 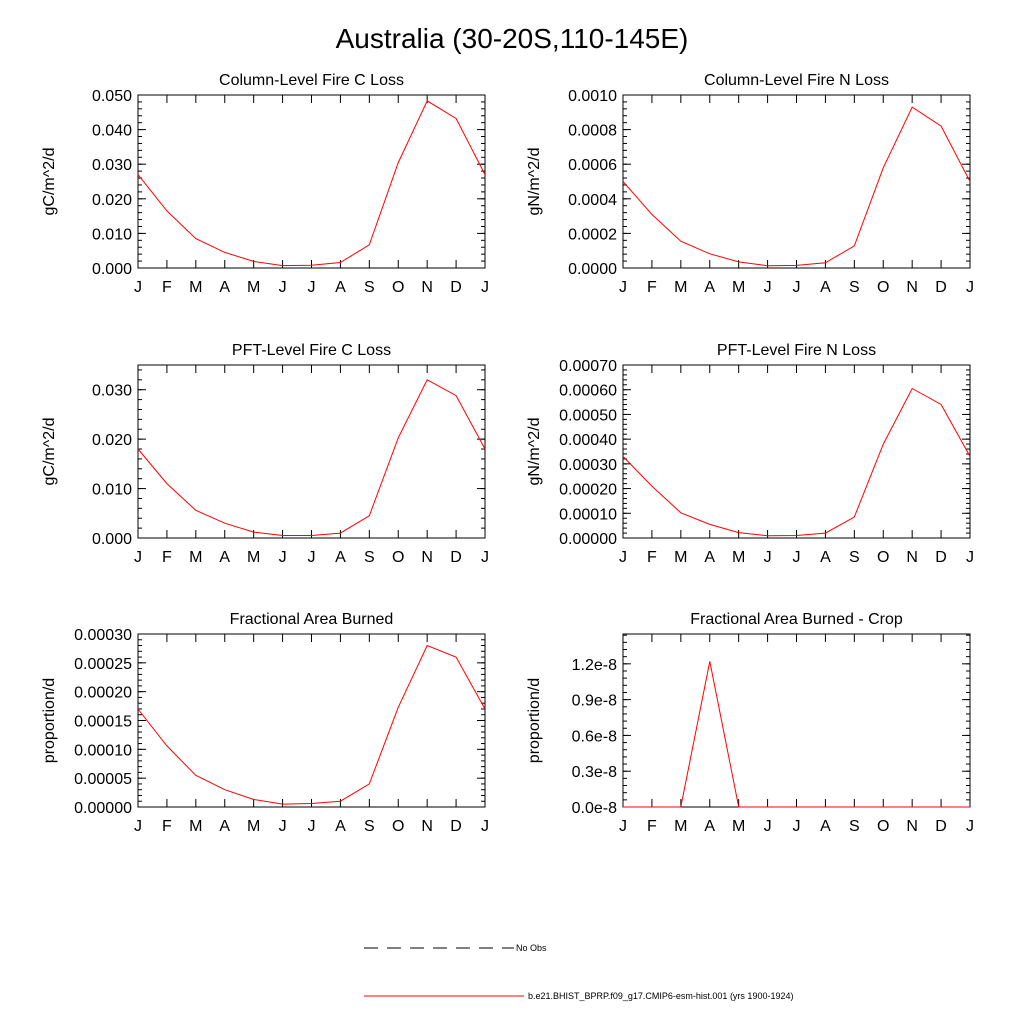 What do you see at coordinates (588, 366) in the screenshot?
I see `y-tick-label: 0.00070` at bounding box center [588, 366].